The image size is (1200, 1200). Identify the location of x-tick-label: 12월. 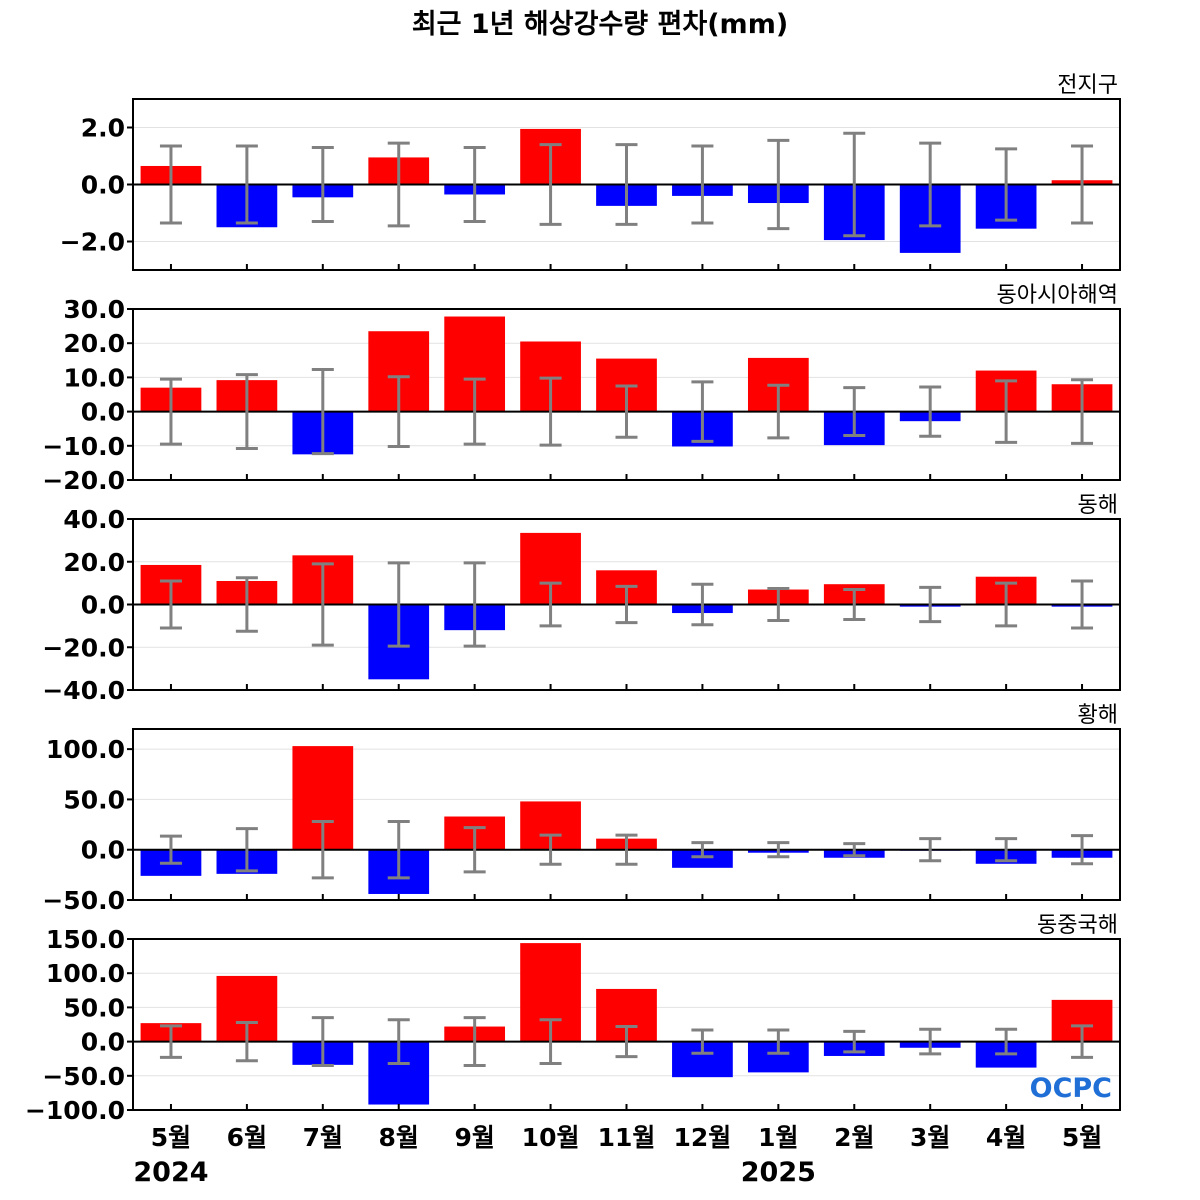
(703, 1137).